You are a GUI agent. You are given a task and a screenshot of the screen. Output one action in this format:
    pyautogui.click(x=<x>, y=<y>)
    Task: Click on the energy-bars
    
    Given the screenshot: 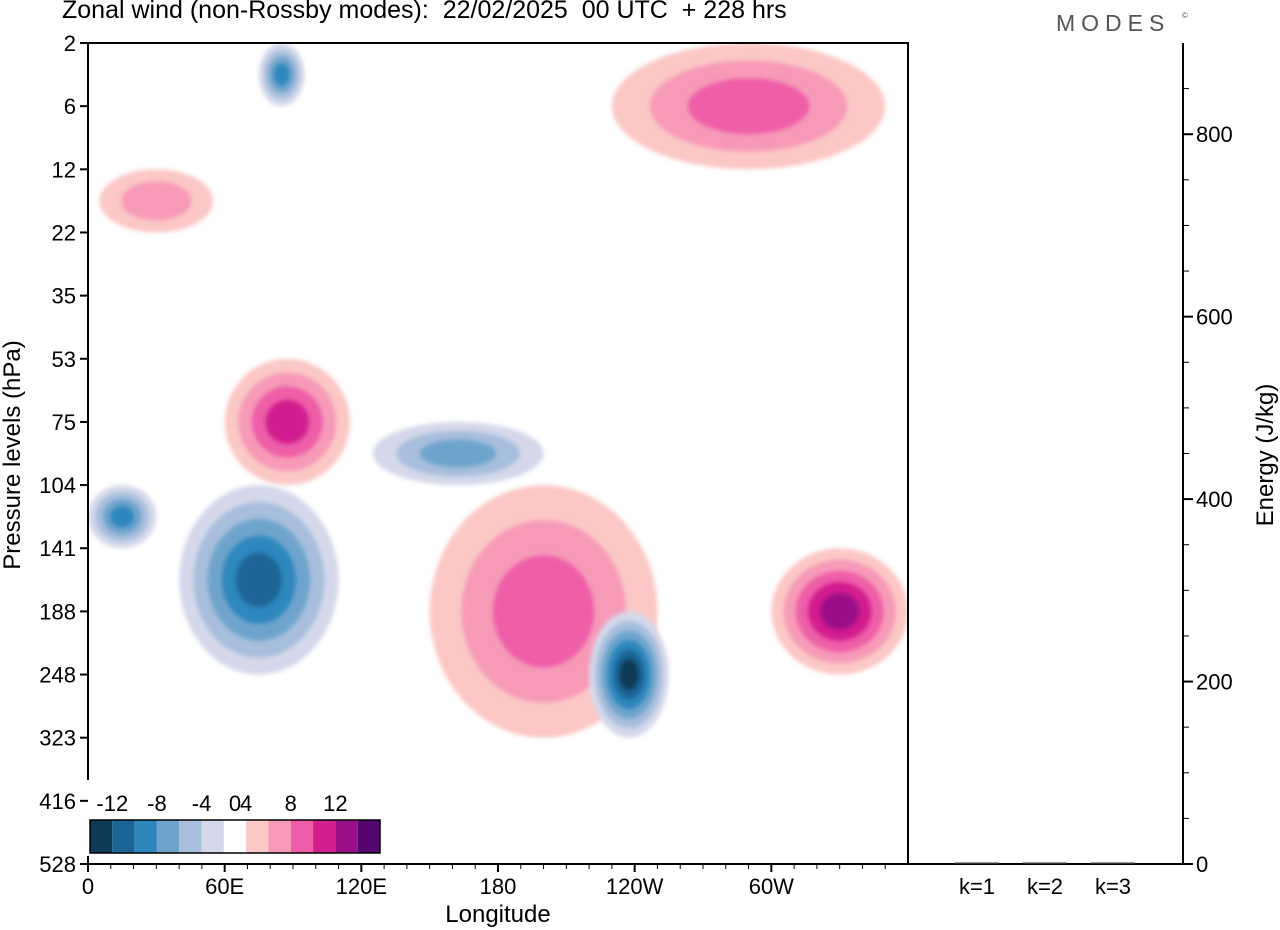 What is the action you would take?
    pyautogui.click(x=1045, y=863)
    